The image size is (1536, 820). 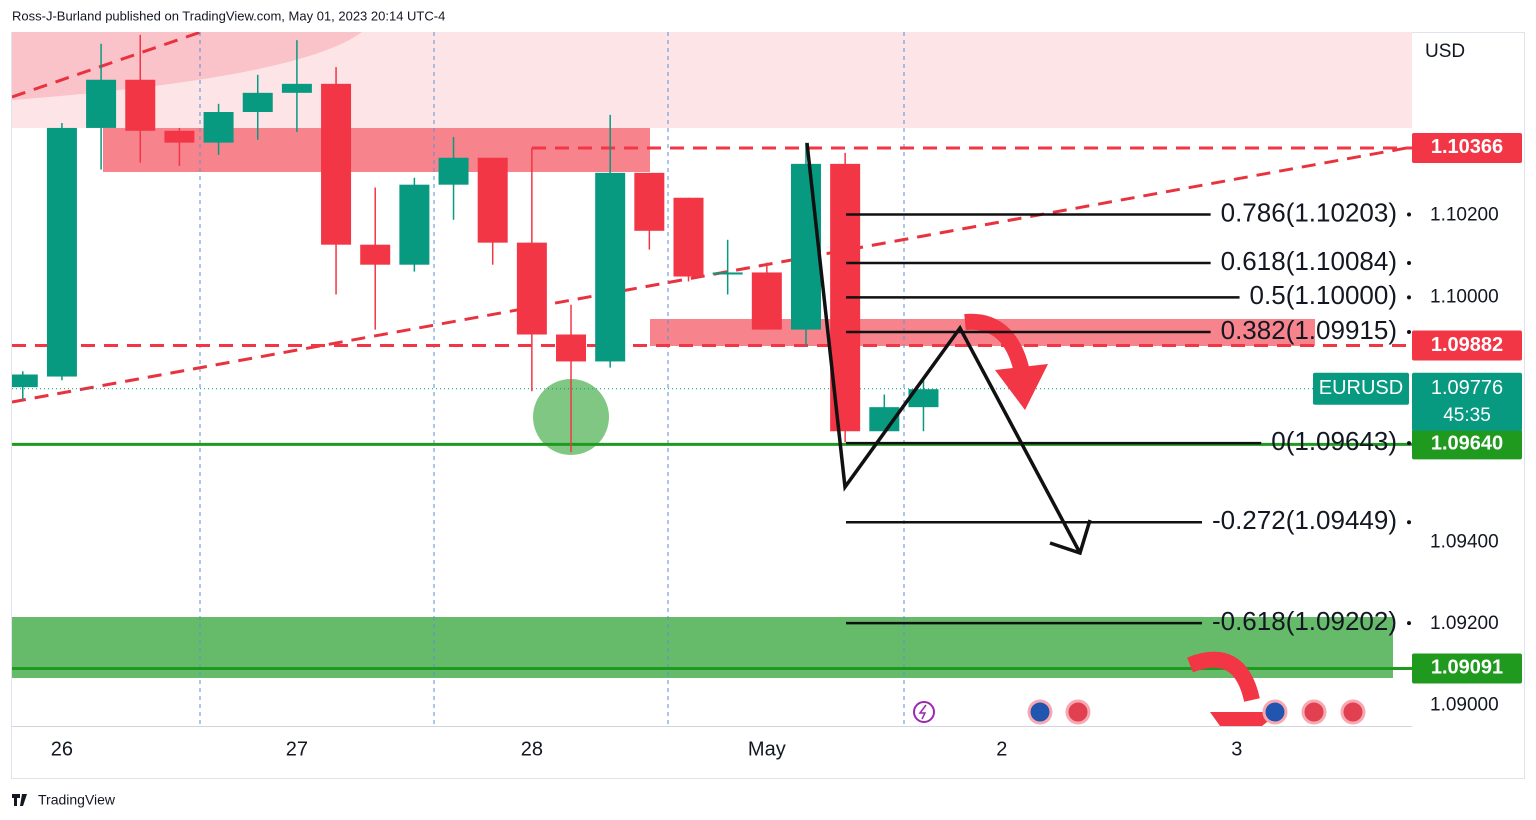 I want to click on price-tag-label: 1.09640, so click(x=1467, y=444).